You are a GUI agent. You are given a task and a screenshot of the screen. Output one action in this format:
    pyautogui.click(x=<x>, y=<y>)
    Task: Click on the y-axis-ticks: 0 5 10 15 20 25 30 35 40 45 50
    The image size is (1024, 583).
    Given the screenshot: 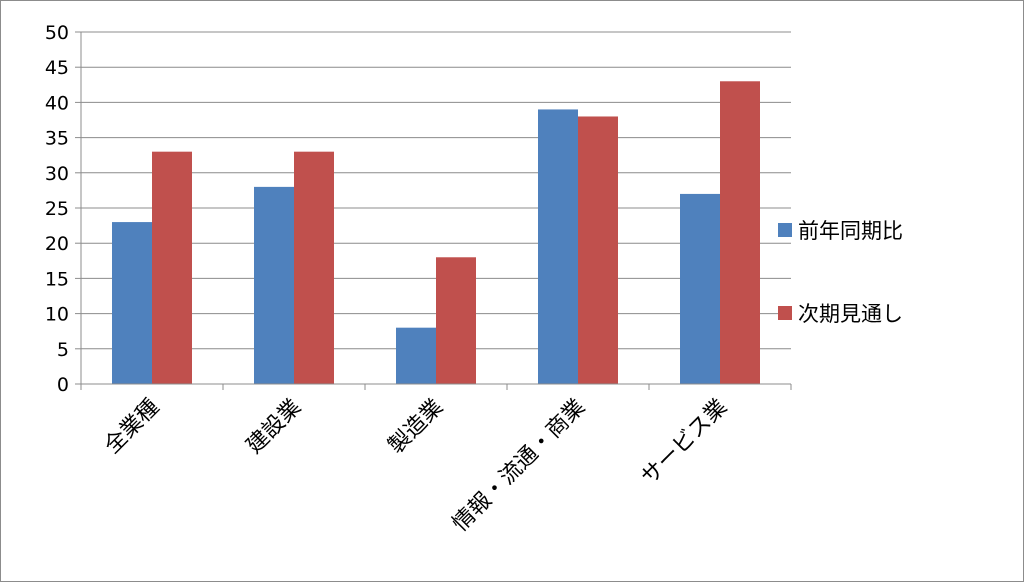 What is the action you would take?
    pyautogui.click(x=57, y=209)
    